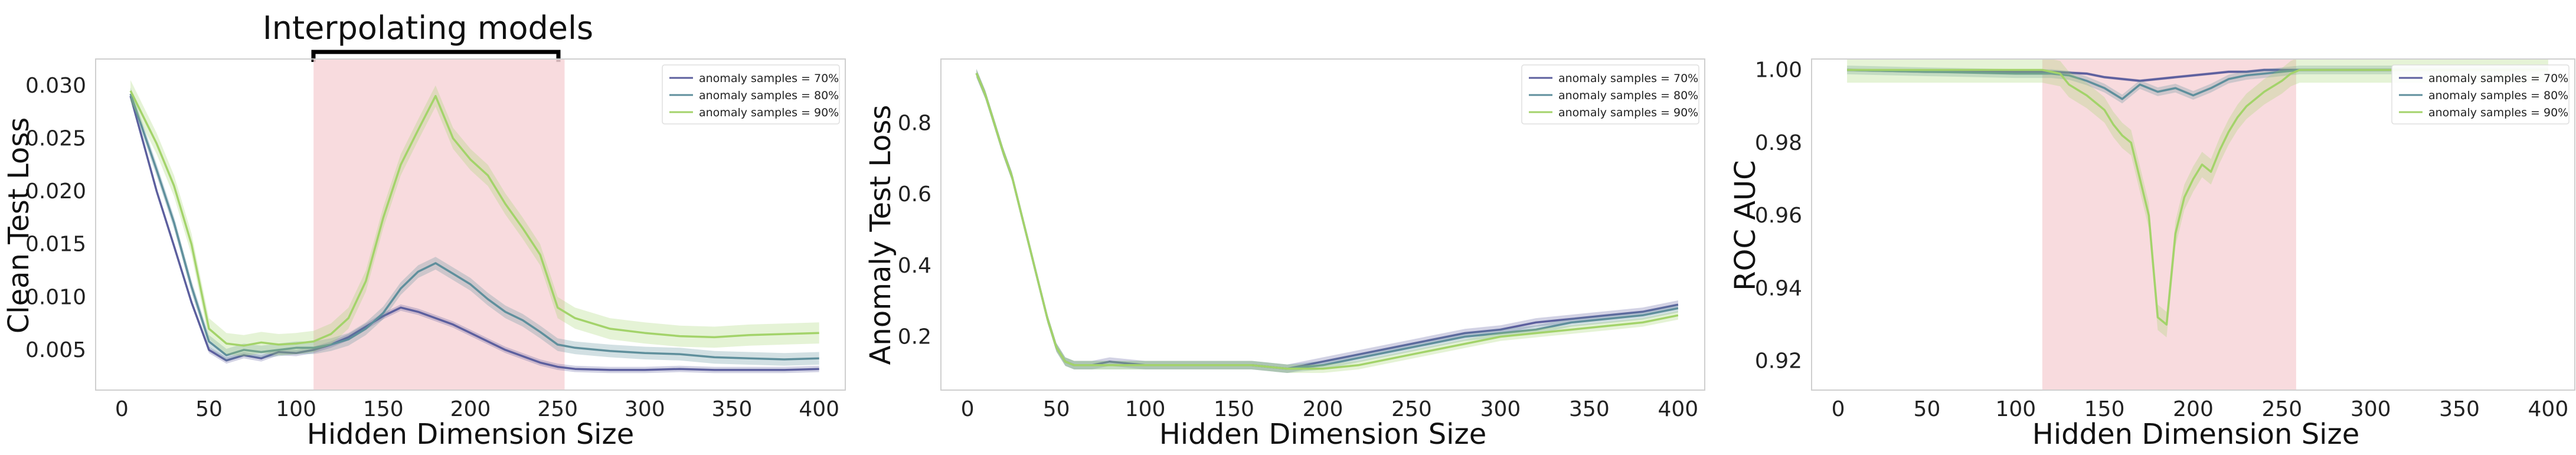  I want to click on y-axis-label: Clean Test Loss, so click(18, 225).